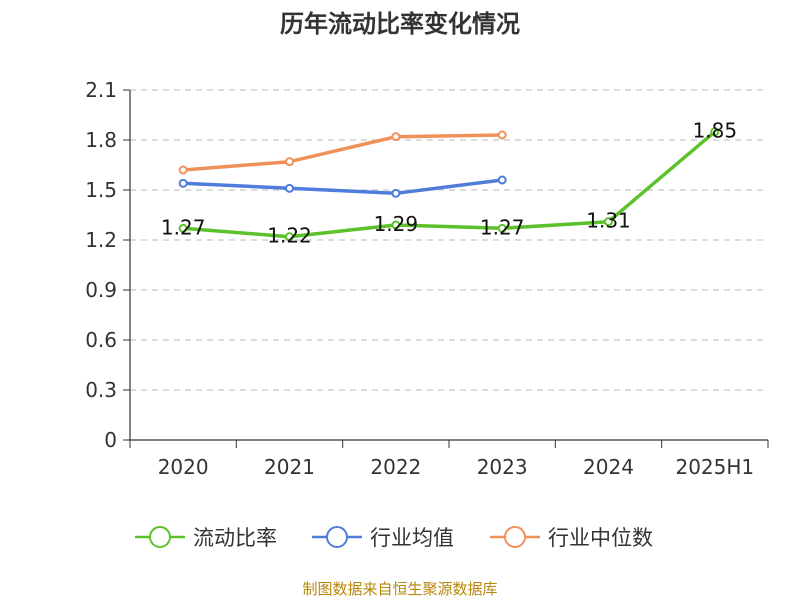 The height and width of the screenshot is (600, 800). Describe the element at coordinates (110, 440) in the screenshot. I see `y-tick-label: 0` at that location.